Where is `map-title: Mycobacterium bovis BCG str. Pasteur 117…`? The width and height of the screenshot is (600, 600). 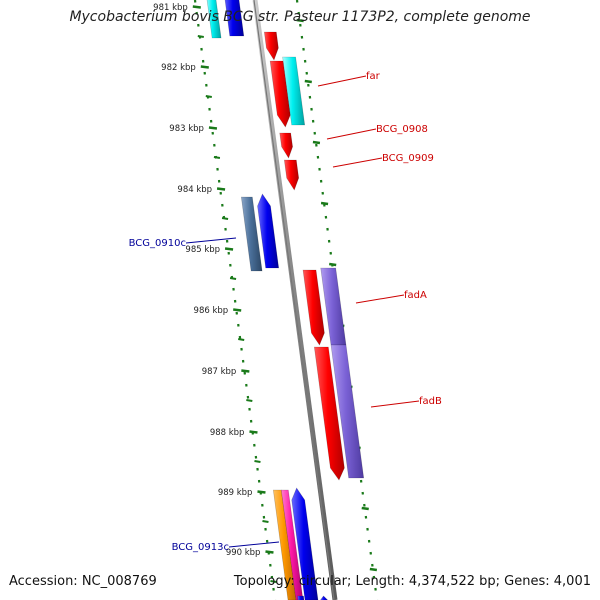 map-title: Mycobacterium bovis BCG str. Pasteur 117… is located at coordinates (300, 17).